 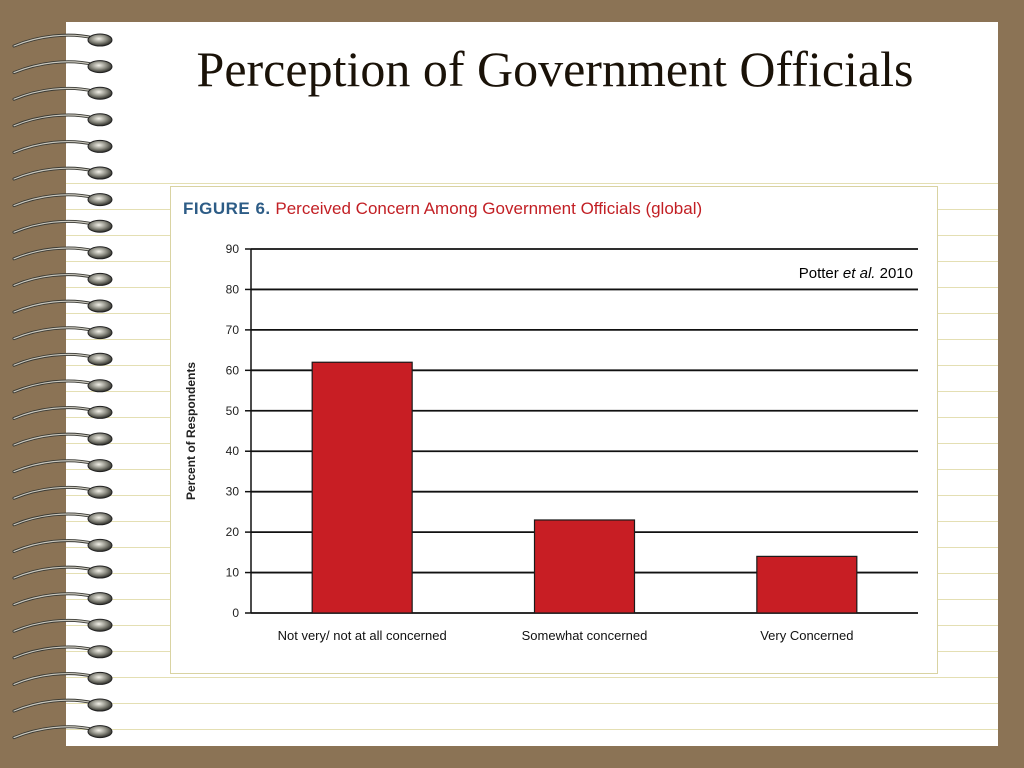 I want to click on y-tick-label: 20, so click(x=233, y=532).